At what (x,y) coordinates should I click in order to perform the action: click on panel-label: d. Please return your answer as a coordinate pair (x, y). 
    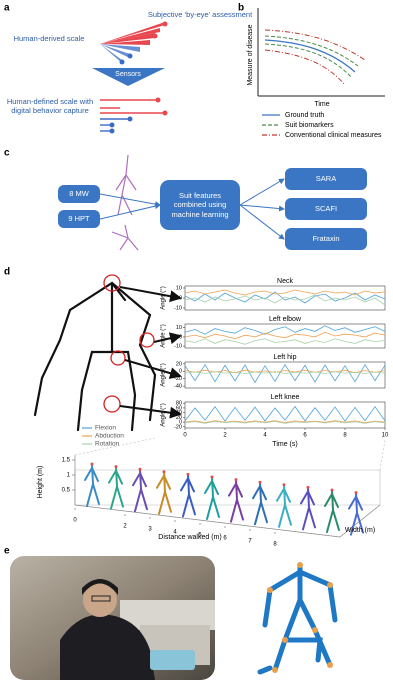
    Looking at the image, I should click on (7, 272).